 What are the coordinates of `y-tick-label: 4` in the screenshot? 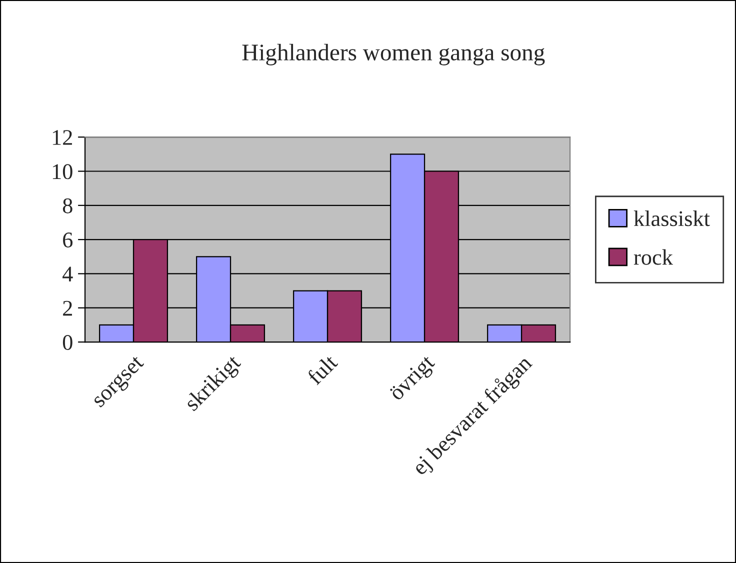 It's located at (67, 274).